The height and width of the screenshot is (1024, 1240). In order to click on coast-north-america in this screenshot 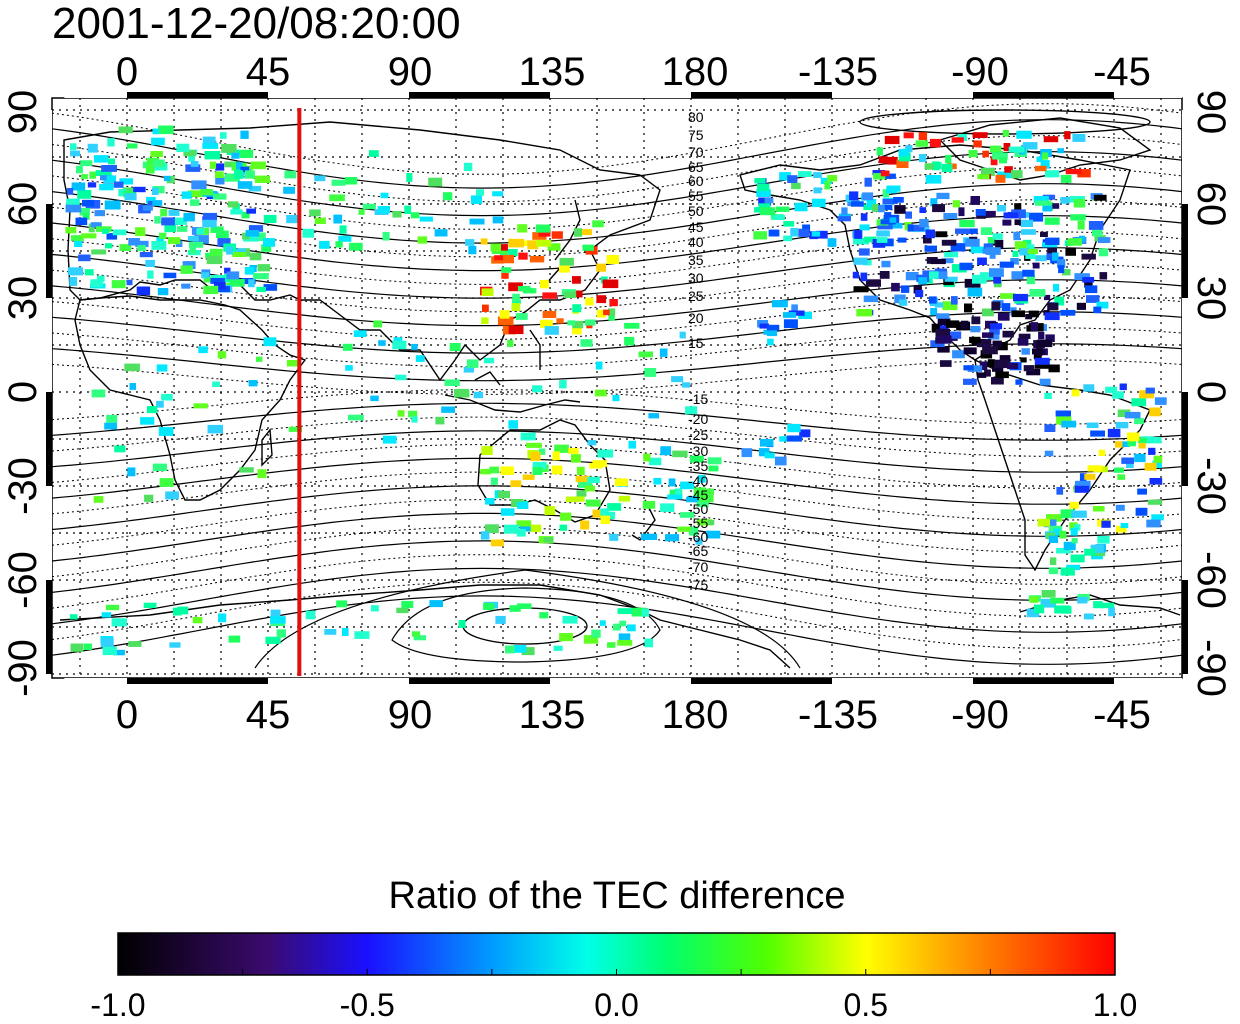, I will do `click(935, 252)`.